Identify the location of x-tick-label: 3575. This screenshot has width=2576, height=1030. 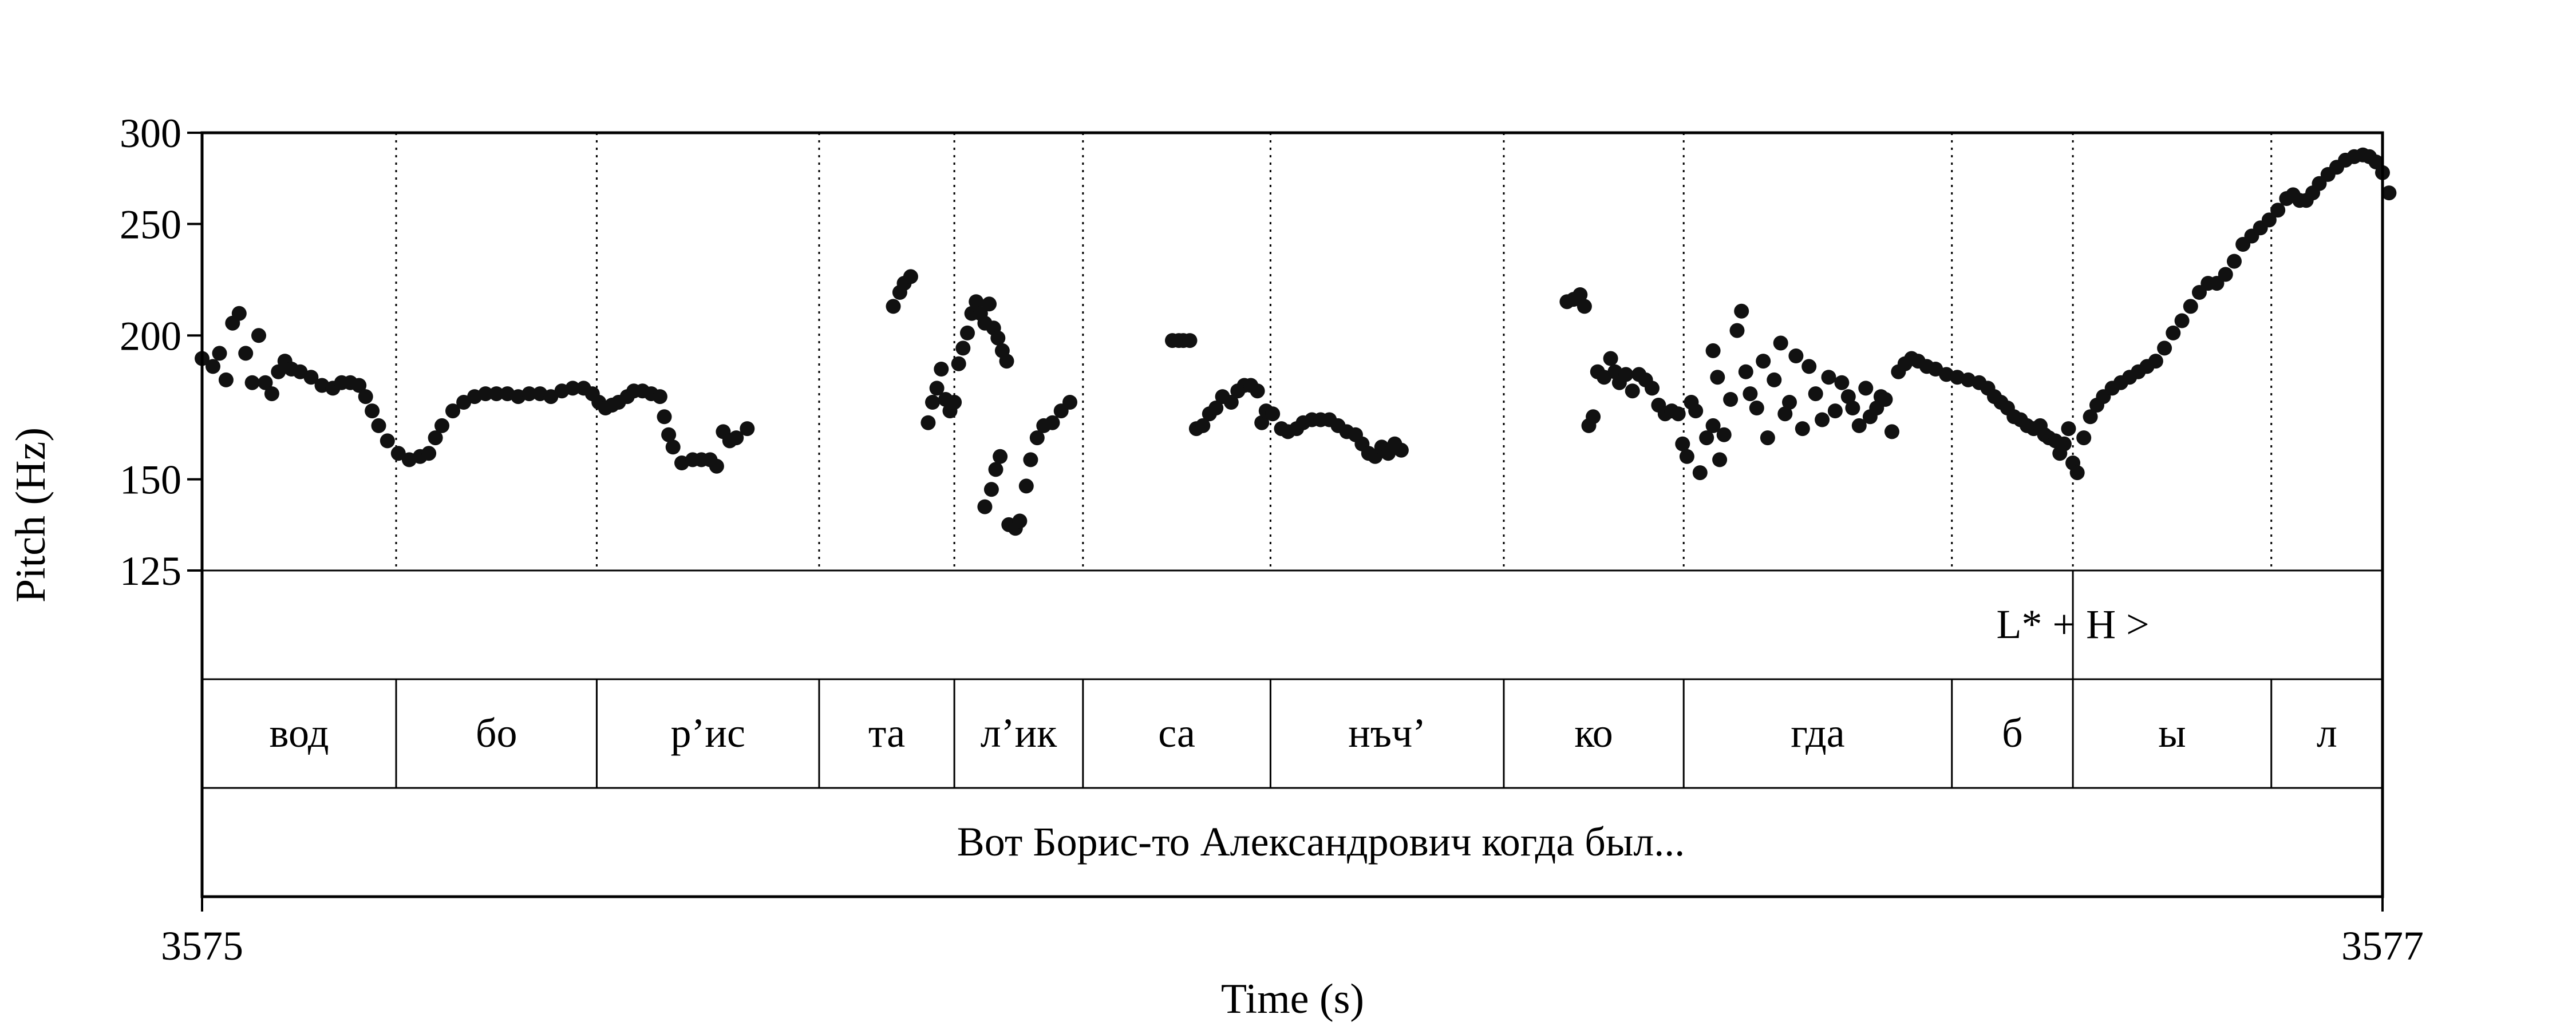
(202, 946).